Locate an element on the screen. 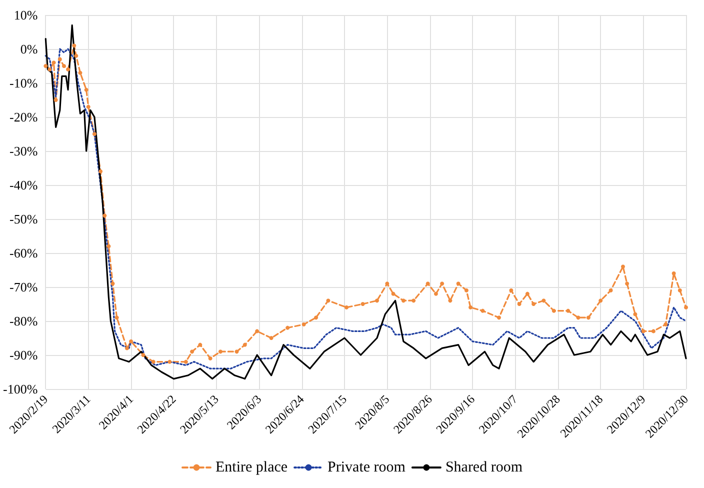 Image resolution: width=704 pixels, height=488 pixels. y-tick-label: 10% is located at coordinates (26, 15).